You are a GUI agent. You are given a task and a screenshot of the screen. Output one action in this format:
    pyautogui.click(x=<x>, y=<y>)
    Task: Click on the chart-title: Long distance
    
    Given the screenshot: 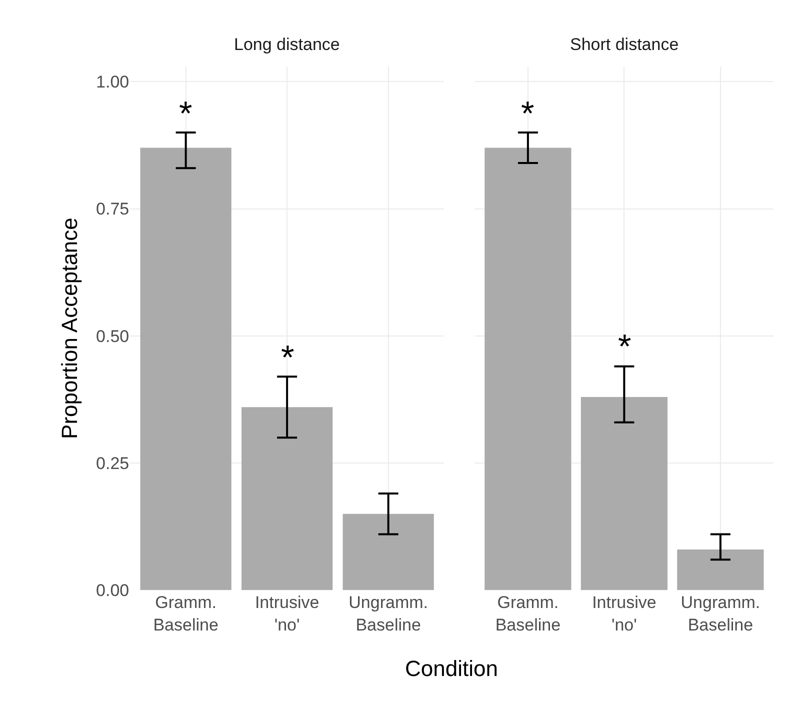 What is the action you would take?
    pyautogui.click(x=287, y=44)
    